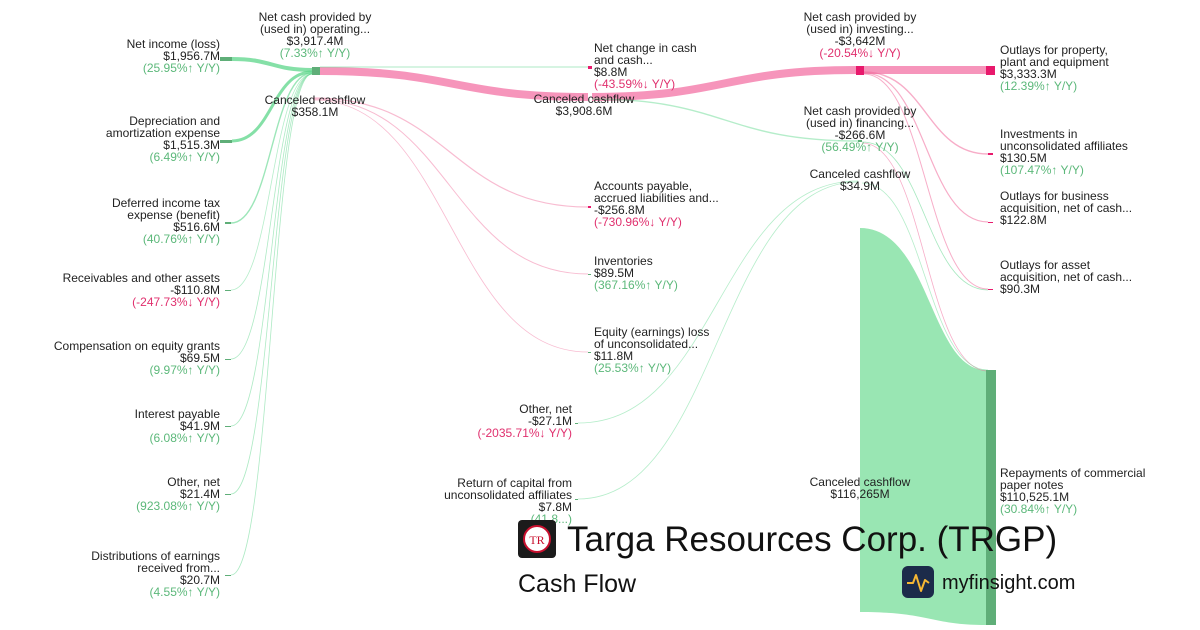 The width and height of the screenshot is (1200, 630). I want to click on label-repayments-cp-yoy: (30.84%↑ Y/Y), so click(1038, 509).